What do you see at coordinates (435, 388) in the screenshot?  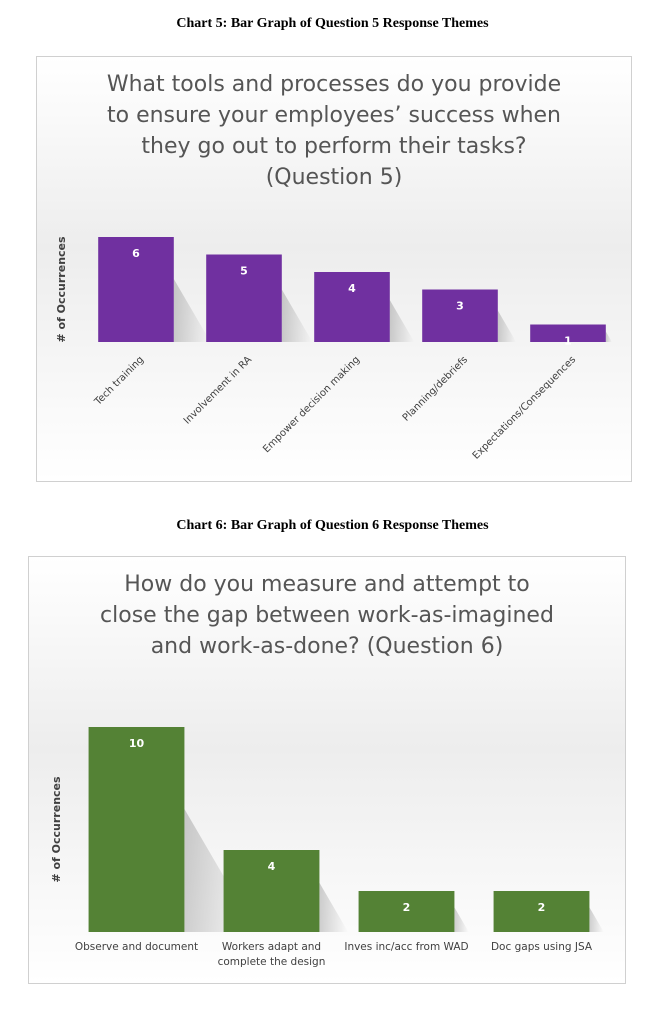 I see `chart5-x-tick-label: Planning/debriefs` at bounding box center [435, 388].